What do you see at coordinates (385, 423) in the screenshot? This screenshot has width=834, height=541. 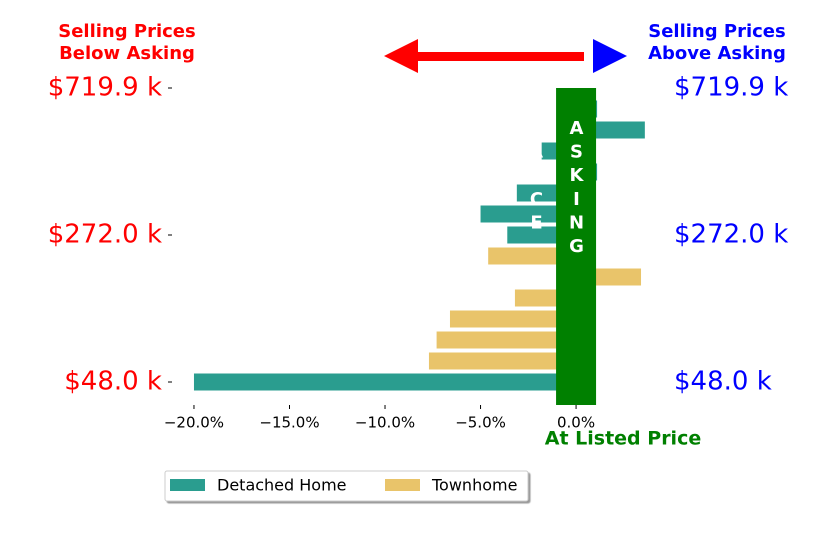 I see `x-tick-label: −10.0%` at bounding box center [385, 423].